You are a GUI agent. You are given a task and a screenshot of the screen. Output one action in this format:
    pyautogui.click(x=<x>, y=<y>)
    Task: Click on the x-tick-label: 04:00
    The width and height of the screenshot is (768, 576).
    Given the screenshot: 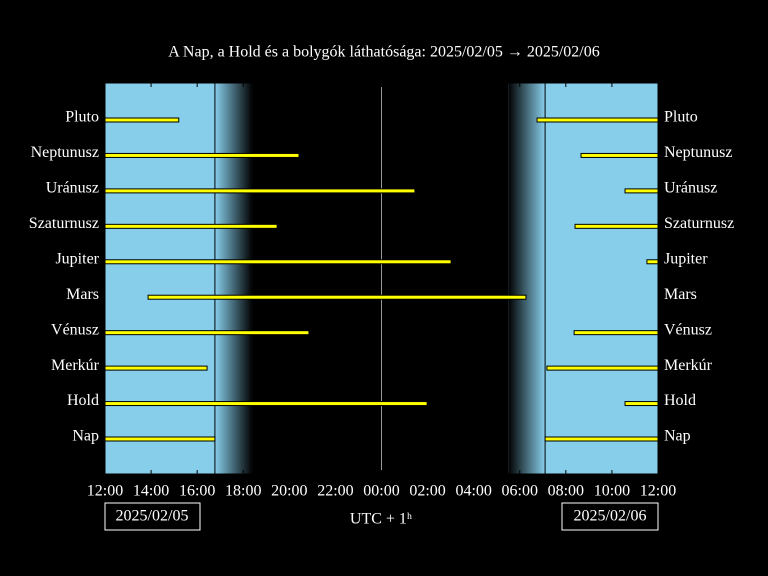 What is the action you would take?
    pyautogui.click(x=473, y=491)
    